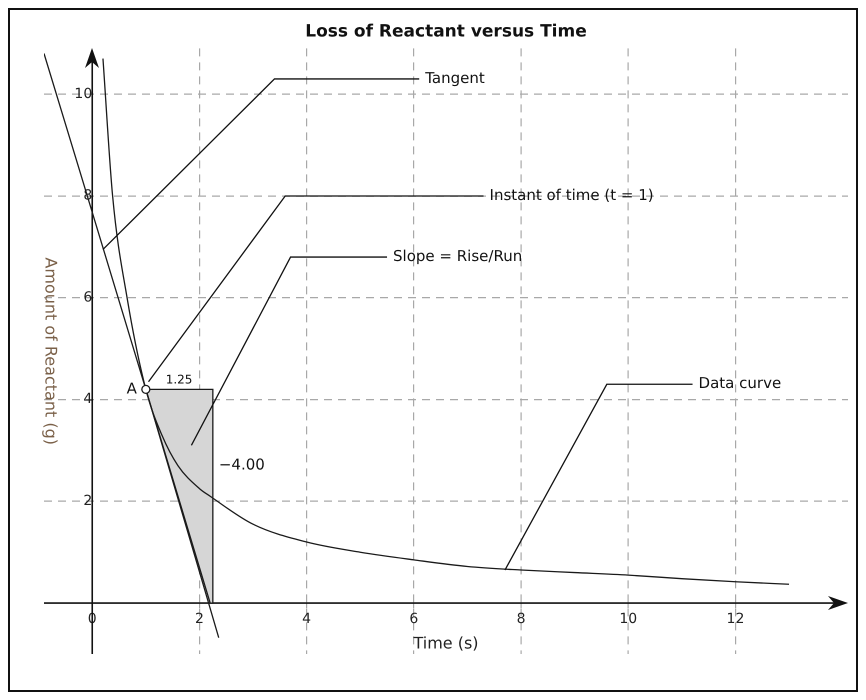 The width and height of the screenshot is (866, 700). I want to click on x-tick-label: 2, so click(199, 619).